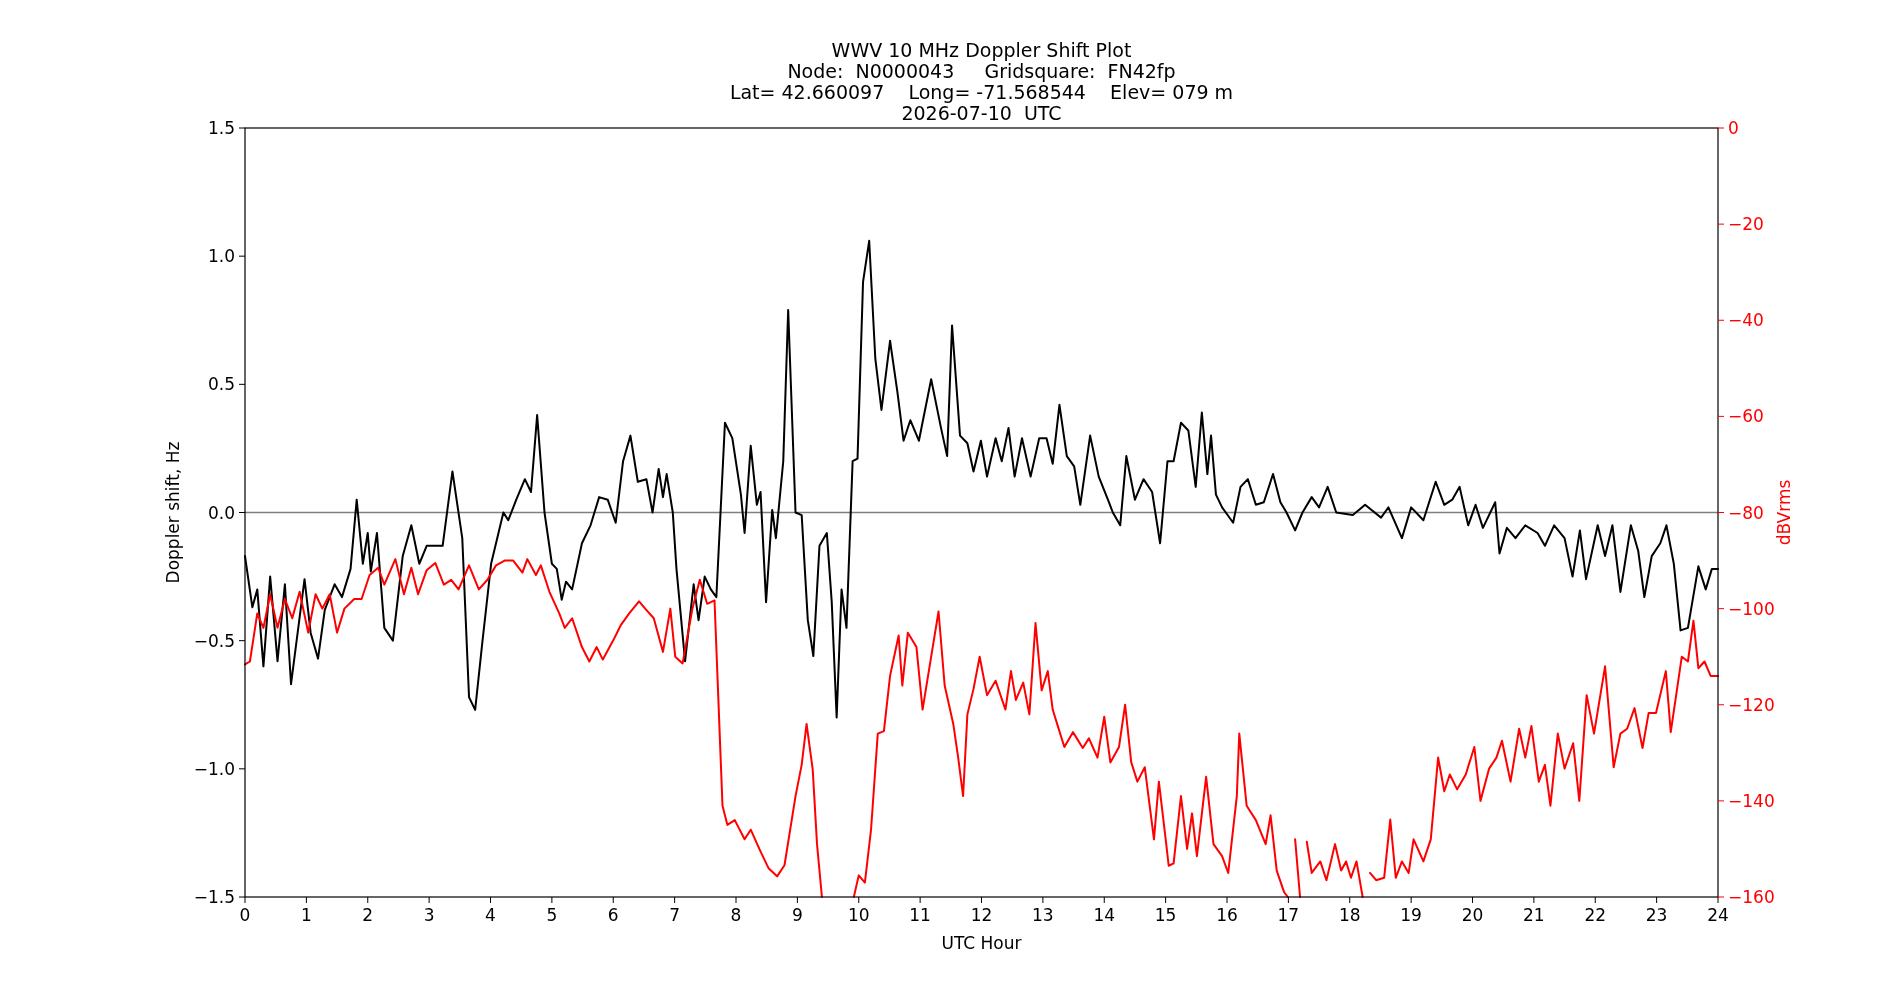 Image resolution: width=1900 pixels, height=1000 pixels. I want to click on y-tick-label: −0.5, so click(214, 640).